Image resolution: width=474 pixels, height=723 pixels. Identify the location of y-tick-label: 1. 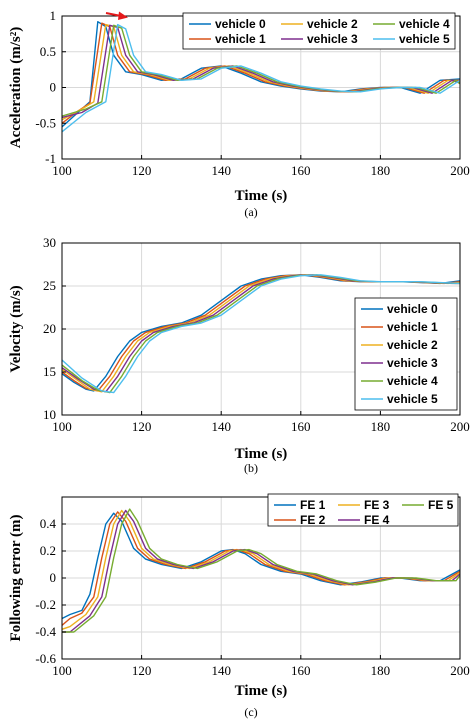
(53, 15).